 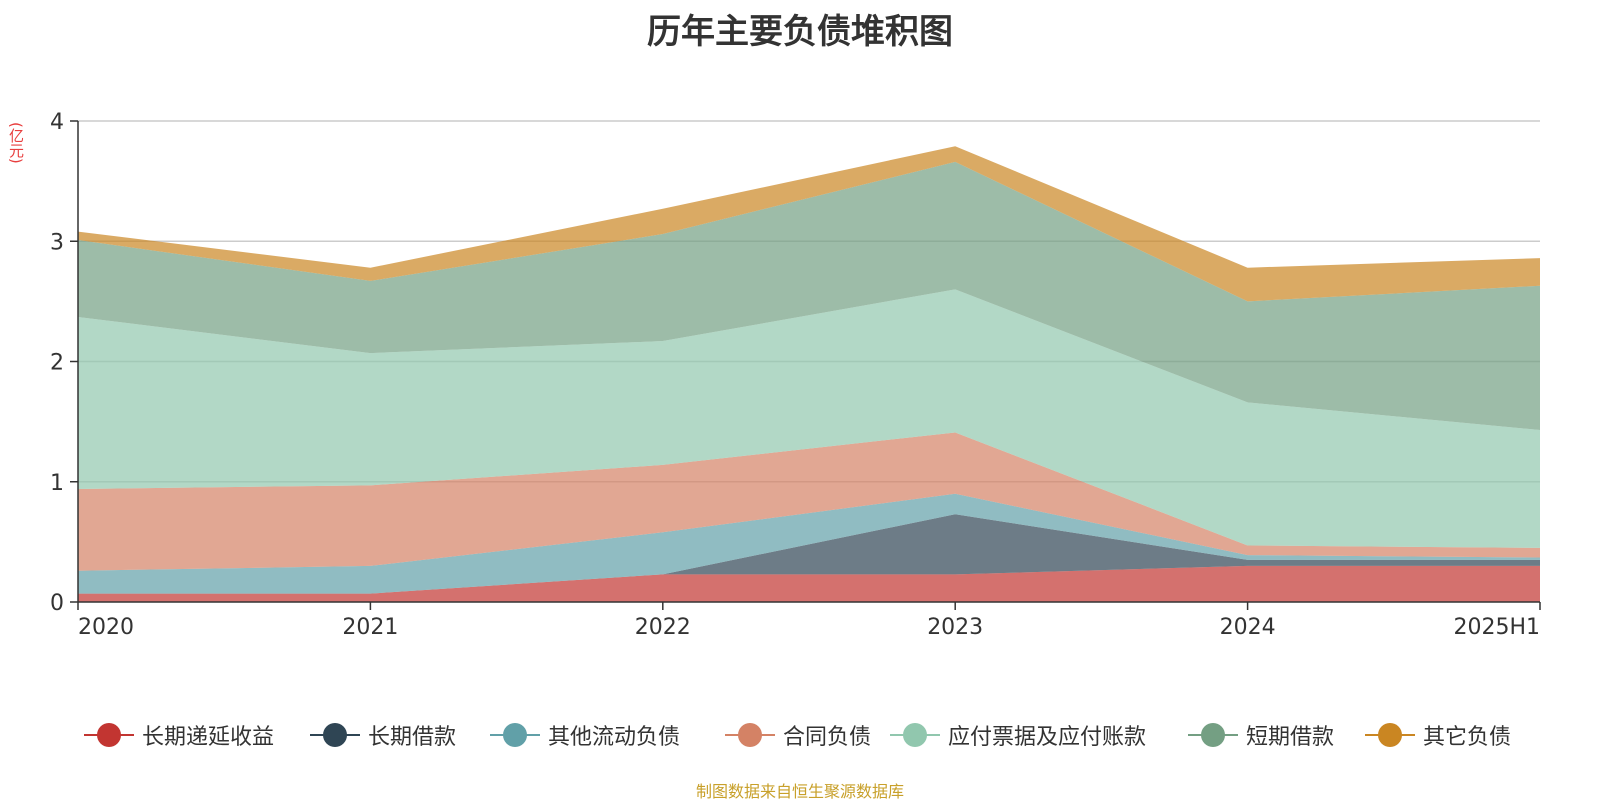 I want to click on area-series-其他流动负债, so click(x=809, y=543).